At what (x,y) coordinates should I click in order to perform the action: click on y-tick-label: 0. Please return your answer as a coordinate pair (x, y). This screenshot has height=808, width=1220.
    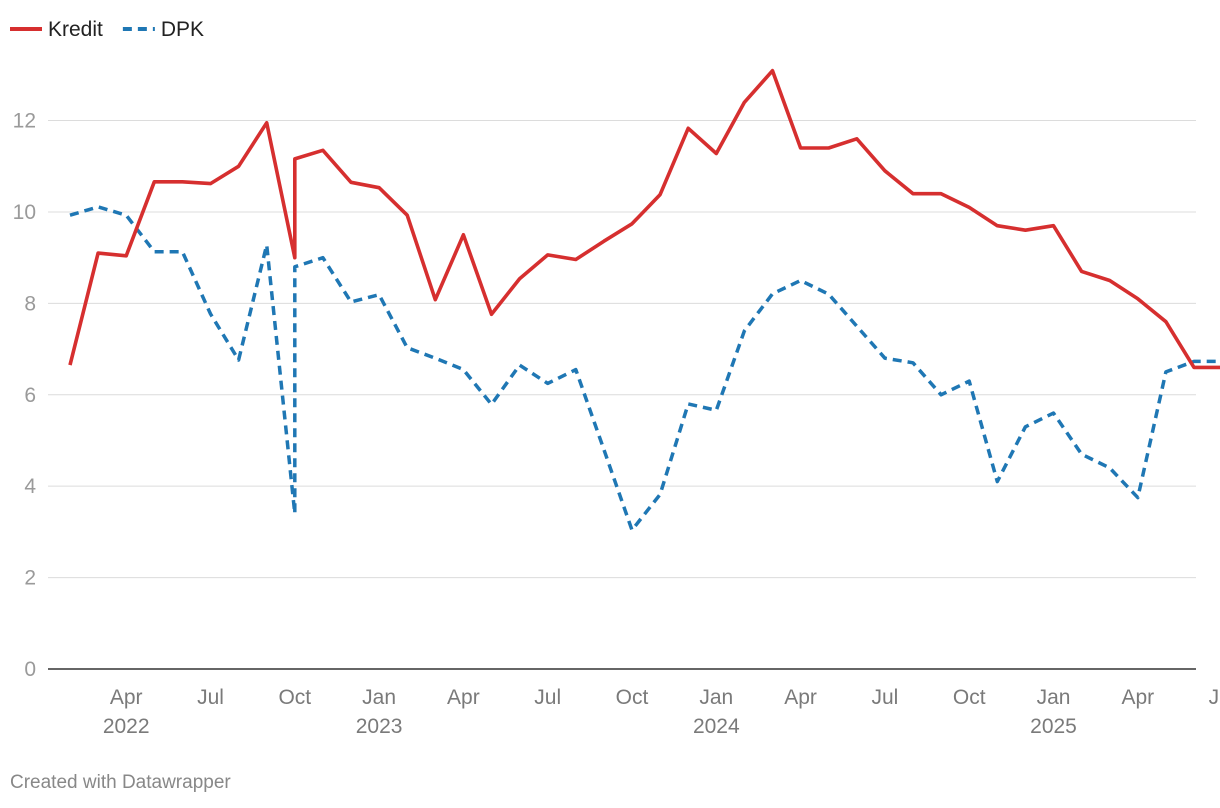
    Looking at the image, I should click on (30, 669).